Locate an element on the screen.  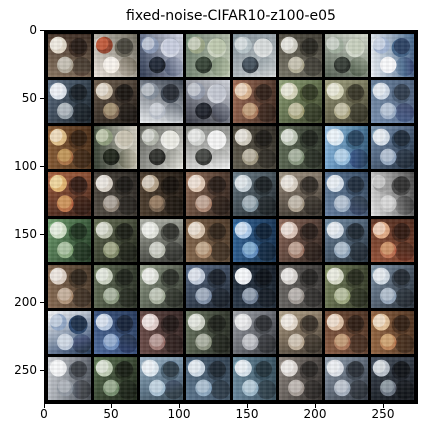
y-tick-label-100: 100 is located at coordinates (25, 166).